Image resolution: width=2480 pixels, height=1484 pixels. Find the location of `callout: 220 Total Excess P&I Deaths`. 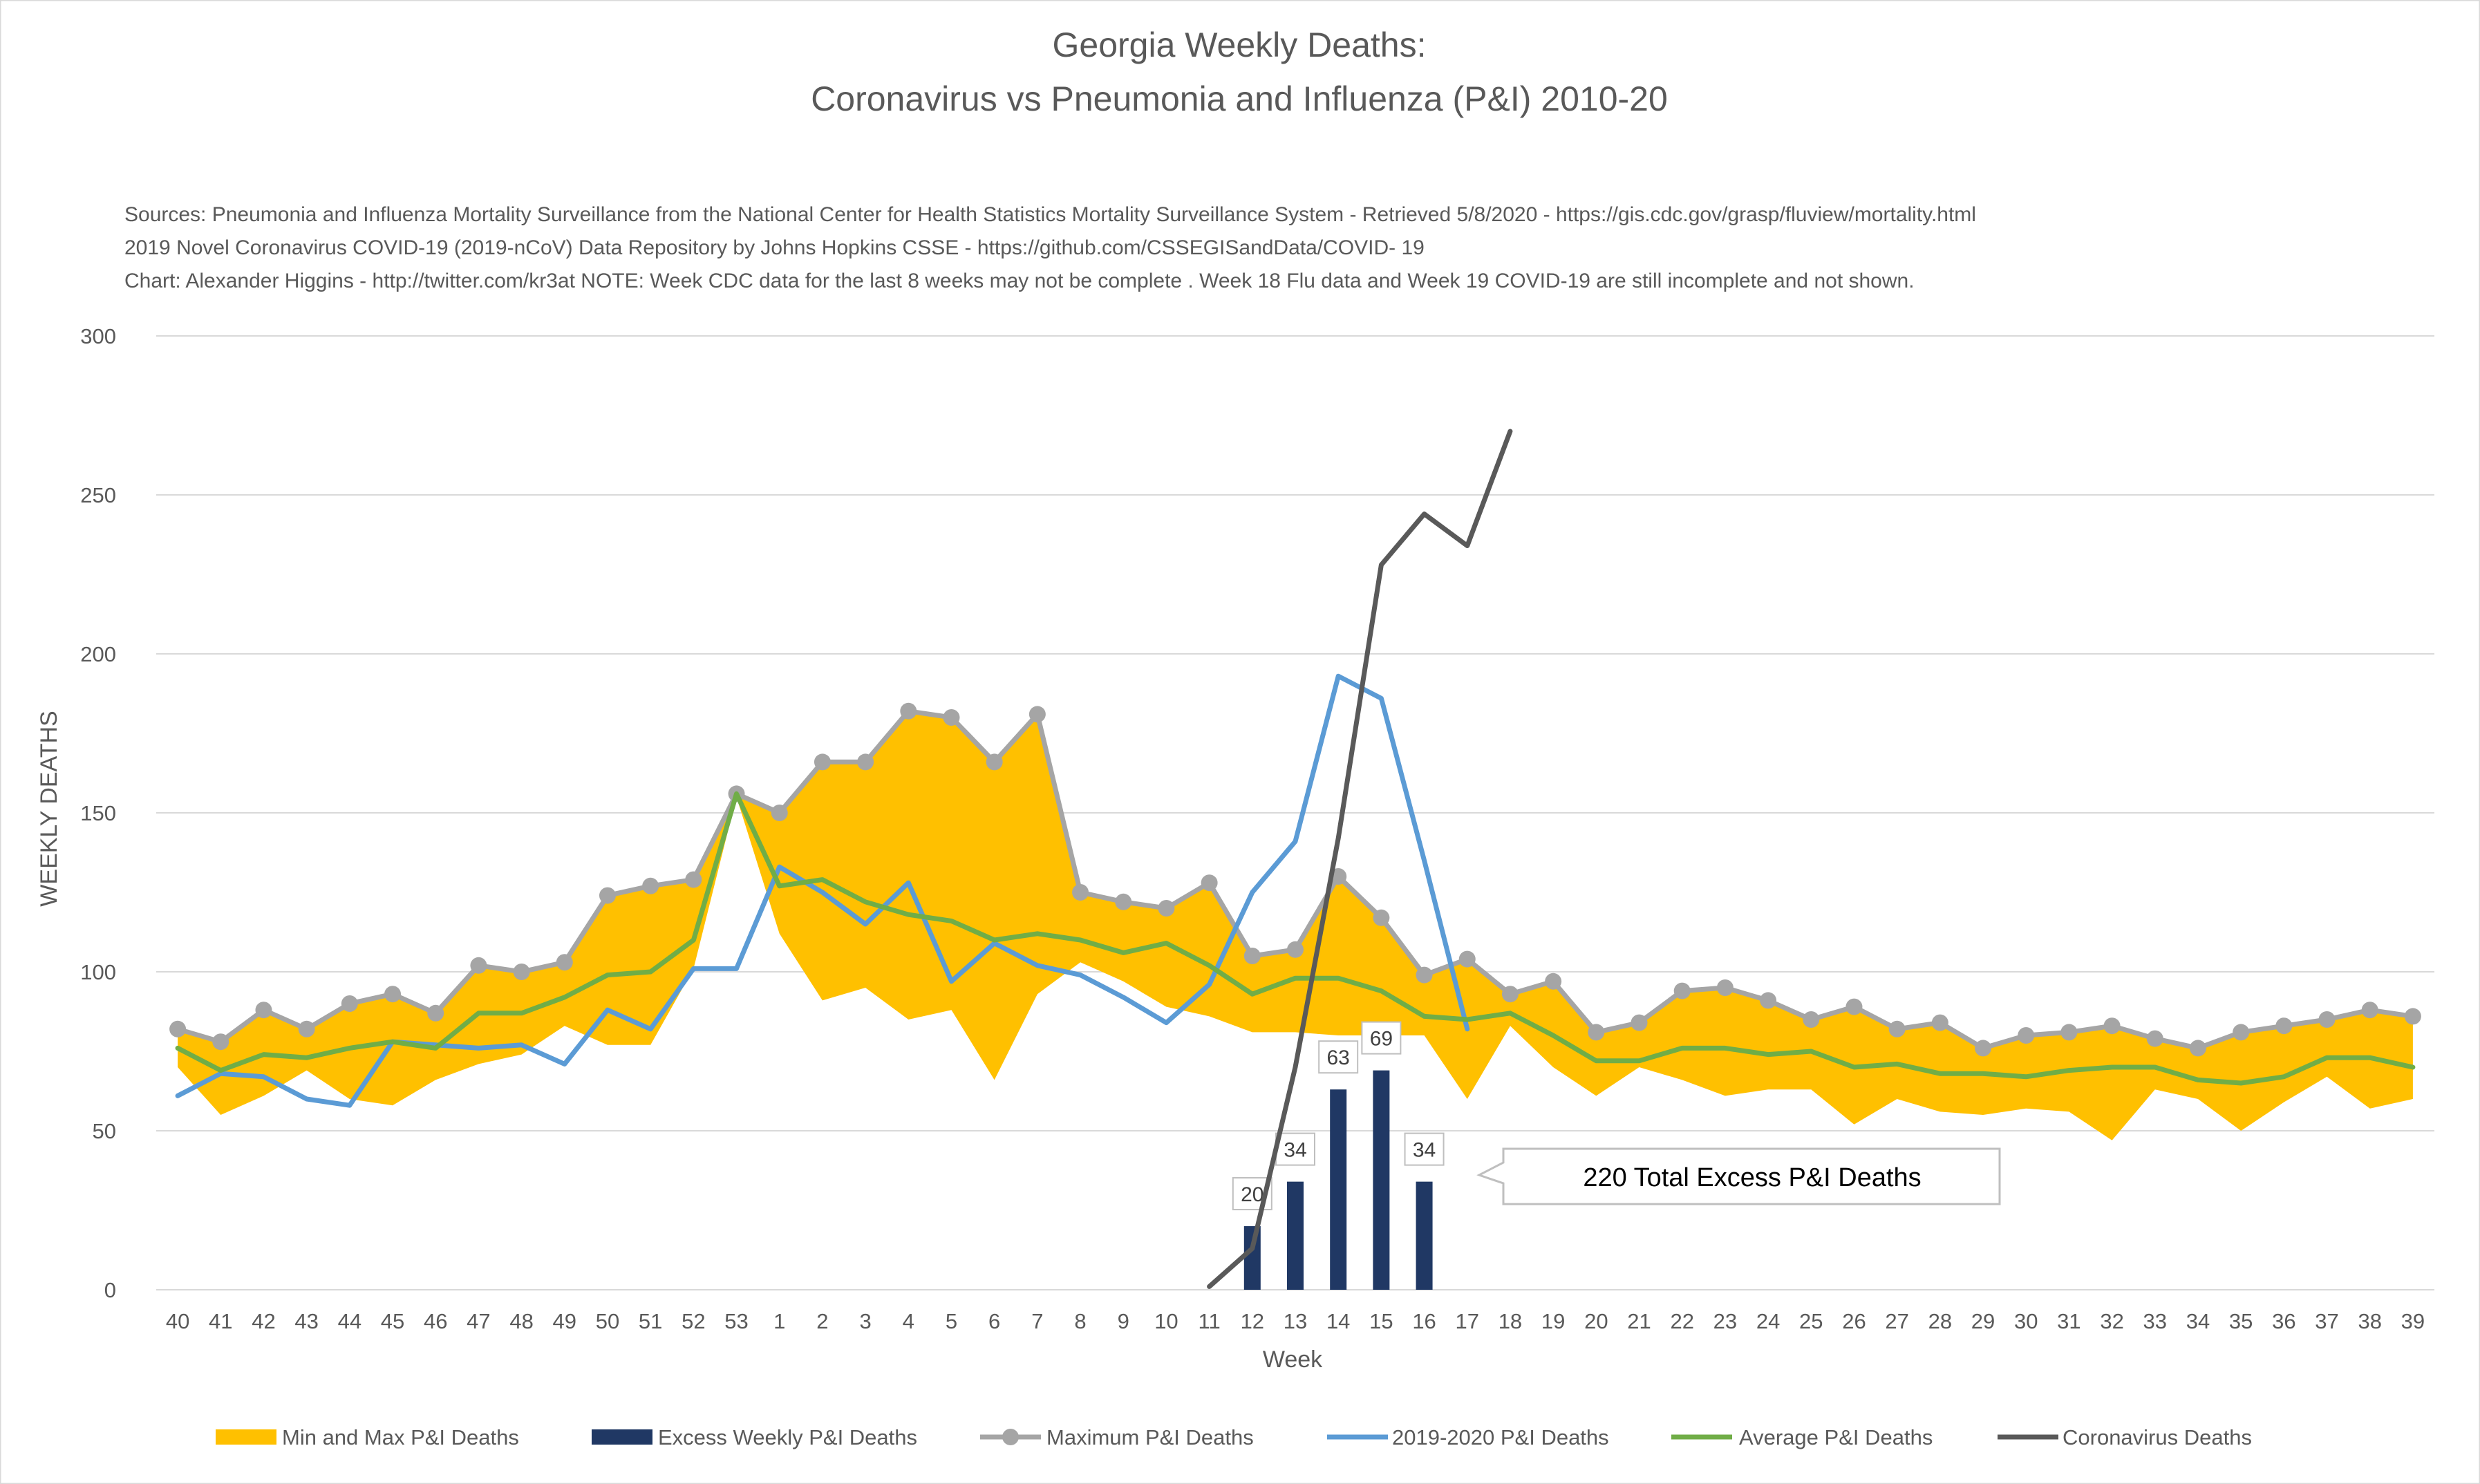

callout: 220 Total Excess P&I Deaths is located at coordinates (1739, 1176).